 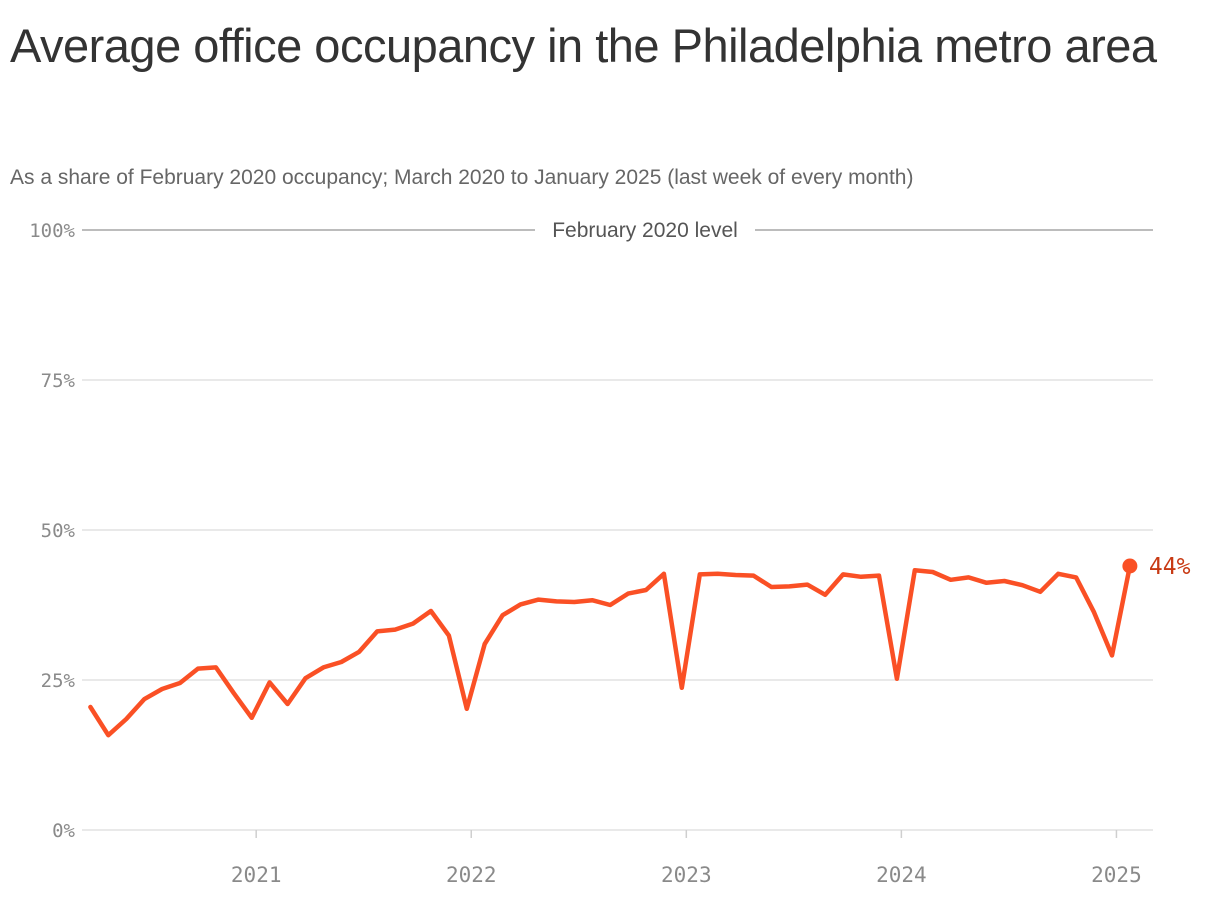 I want to click on y-tick-label-25: 25%, so click(x=58, y=681).